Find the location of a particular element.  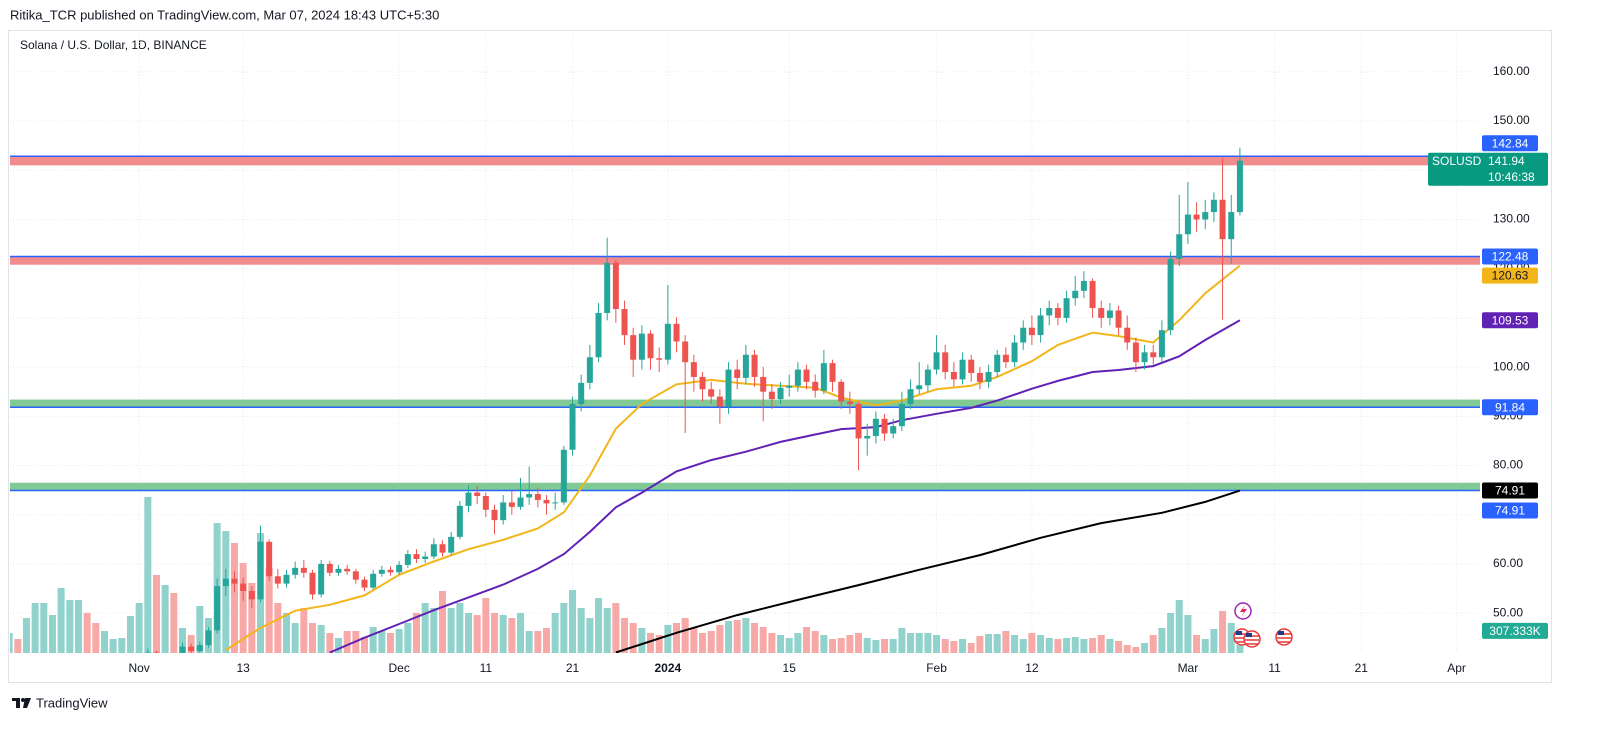

moving-average-line is located at coordinates (928, 571).